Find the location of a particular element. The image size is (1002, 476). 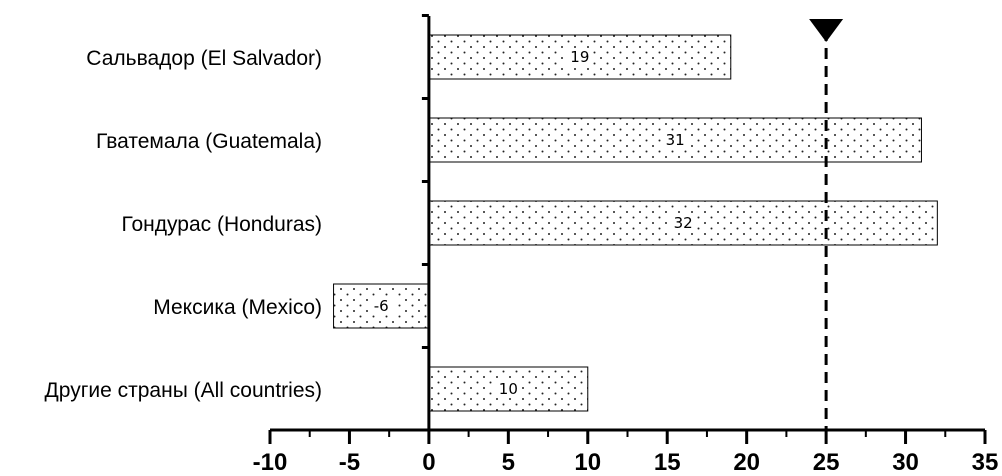

category-label: Гондурас (Honduras) is located at coordinates (222, 224).